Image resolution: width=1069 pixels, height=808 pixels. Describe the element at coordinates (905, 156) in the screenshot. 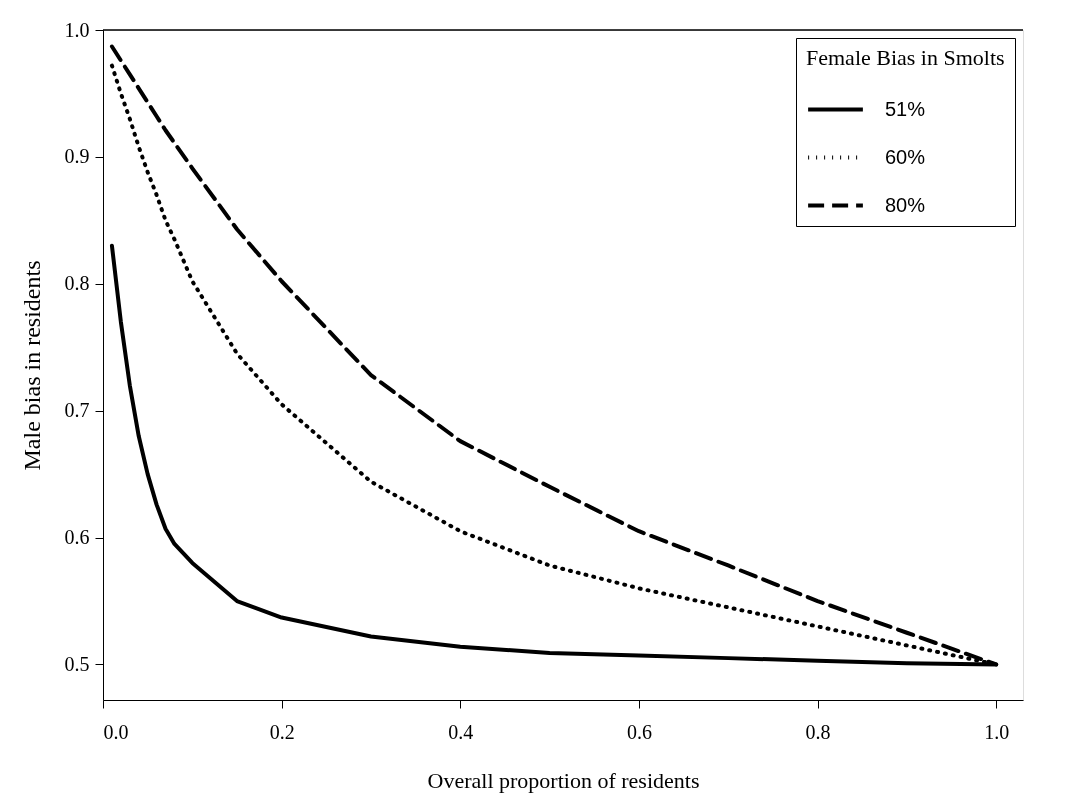

I see `legend-label: 60%` at that location.